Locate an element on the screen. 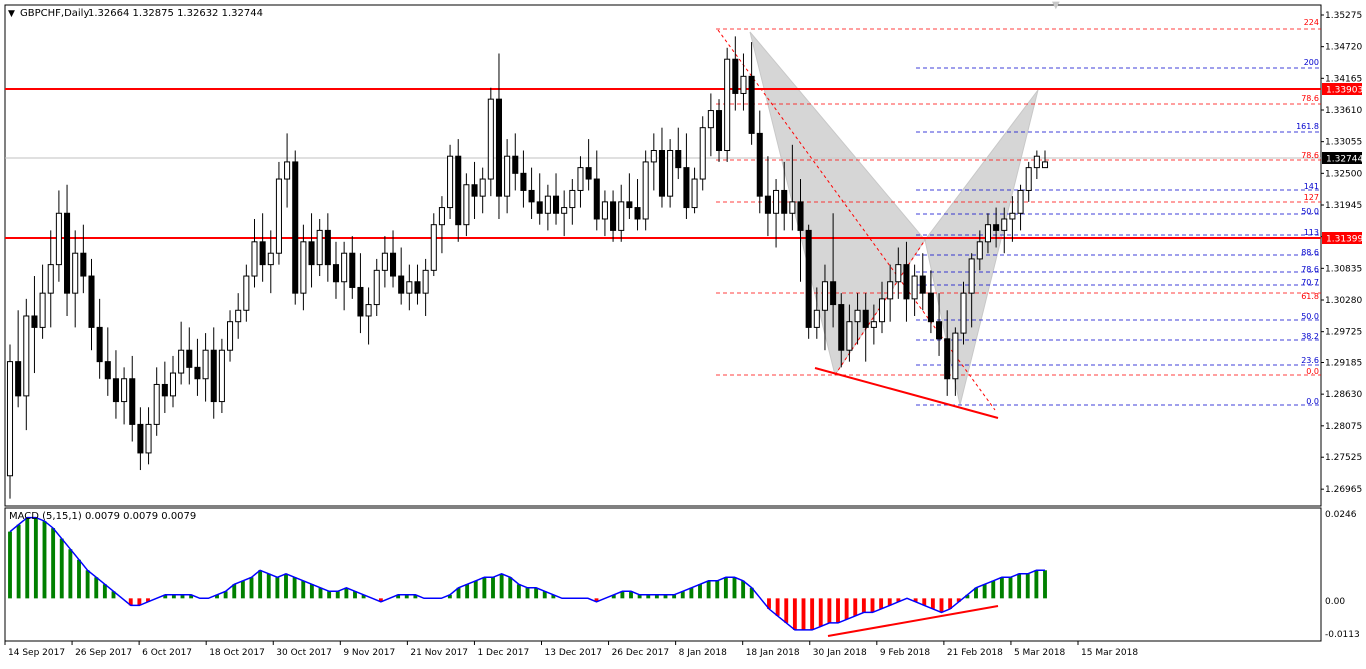  price-label: 1.33610 is located at coordinates (1343, 111).